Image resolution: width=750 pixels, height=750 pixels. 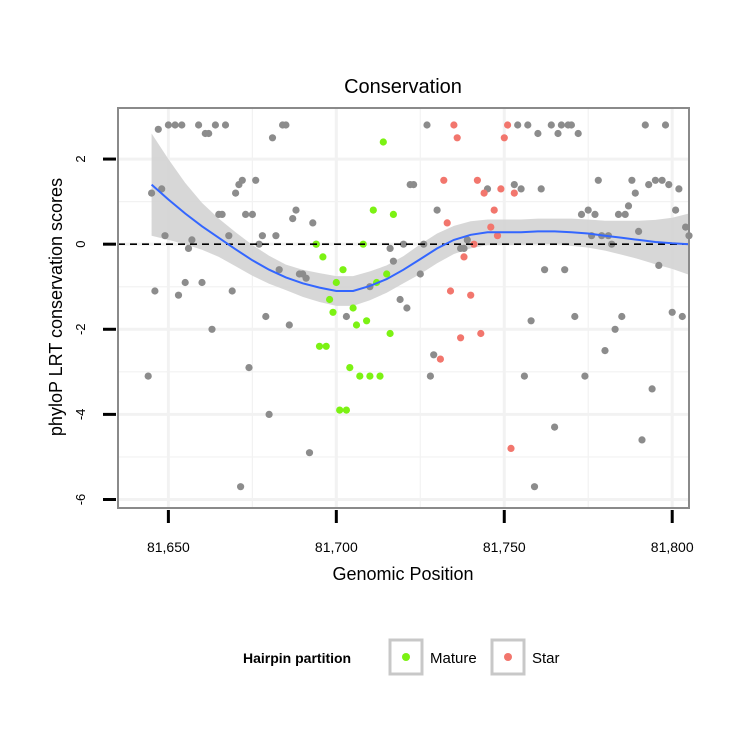 I want to click on y-tick-label: -2, so click(x=80, y=329).